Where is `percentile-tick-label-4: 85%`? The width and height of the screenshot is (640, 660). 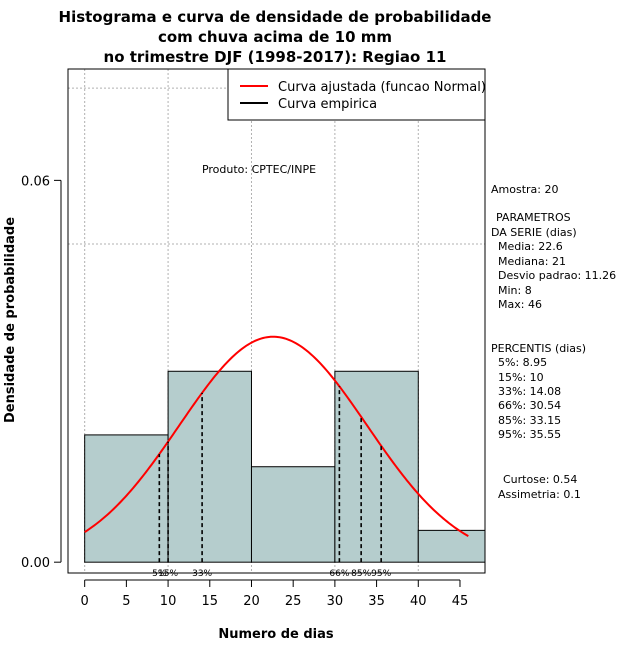
percentile-tick-label-4: 85% is located at coordinates (361, 574).